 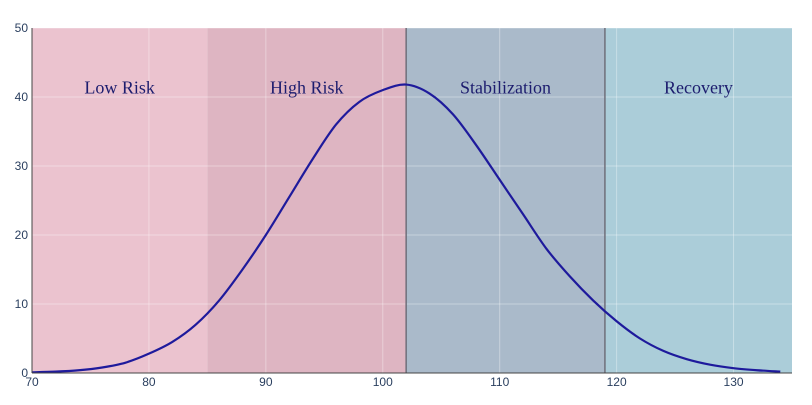 What do you see at coordinates (149, 382) in the screenshot?
I see `x-tick-label-1: 80` at bounding box center [149, 382].